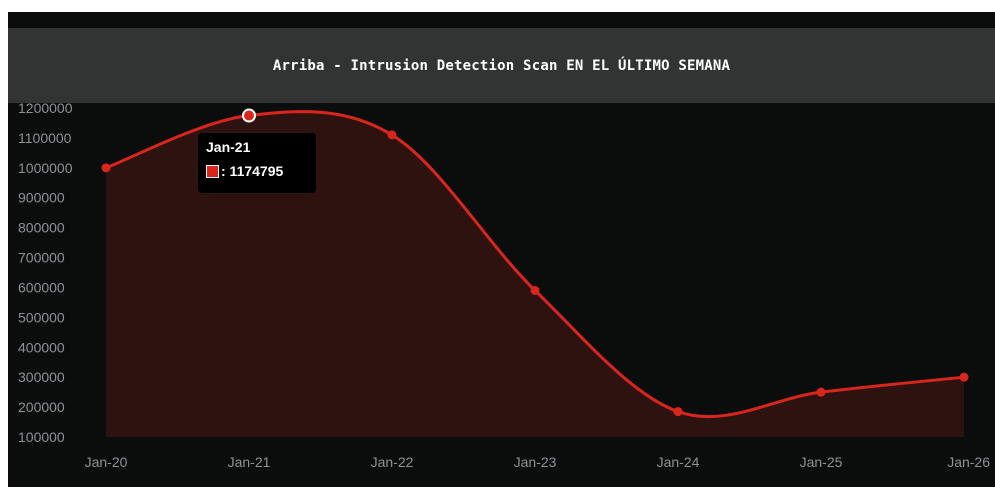 Image resolution: width=995 pixels, height=487 pixels. I want to click on x-tick-label: Jan-24, so click(678, 462).